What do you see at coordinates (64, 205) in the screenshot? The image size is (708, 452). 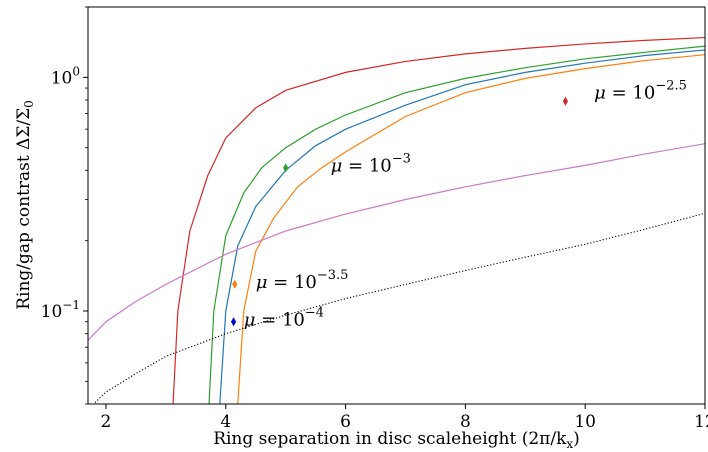 I see `y-axis: 10⁻¹ 10⁰` at bounding box center [64, 205].